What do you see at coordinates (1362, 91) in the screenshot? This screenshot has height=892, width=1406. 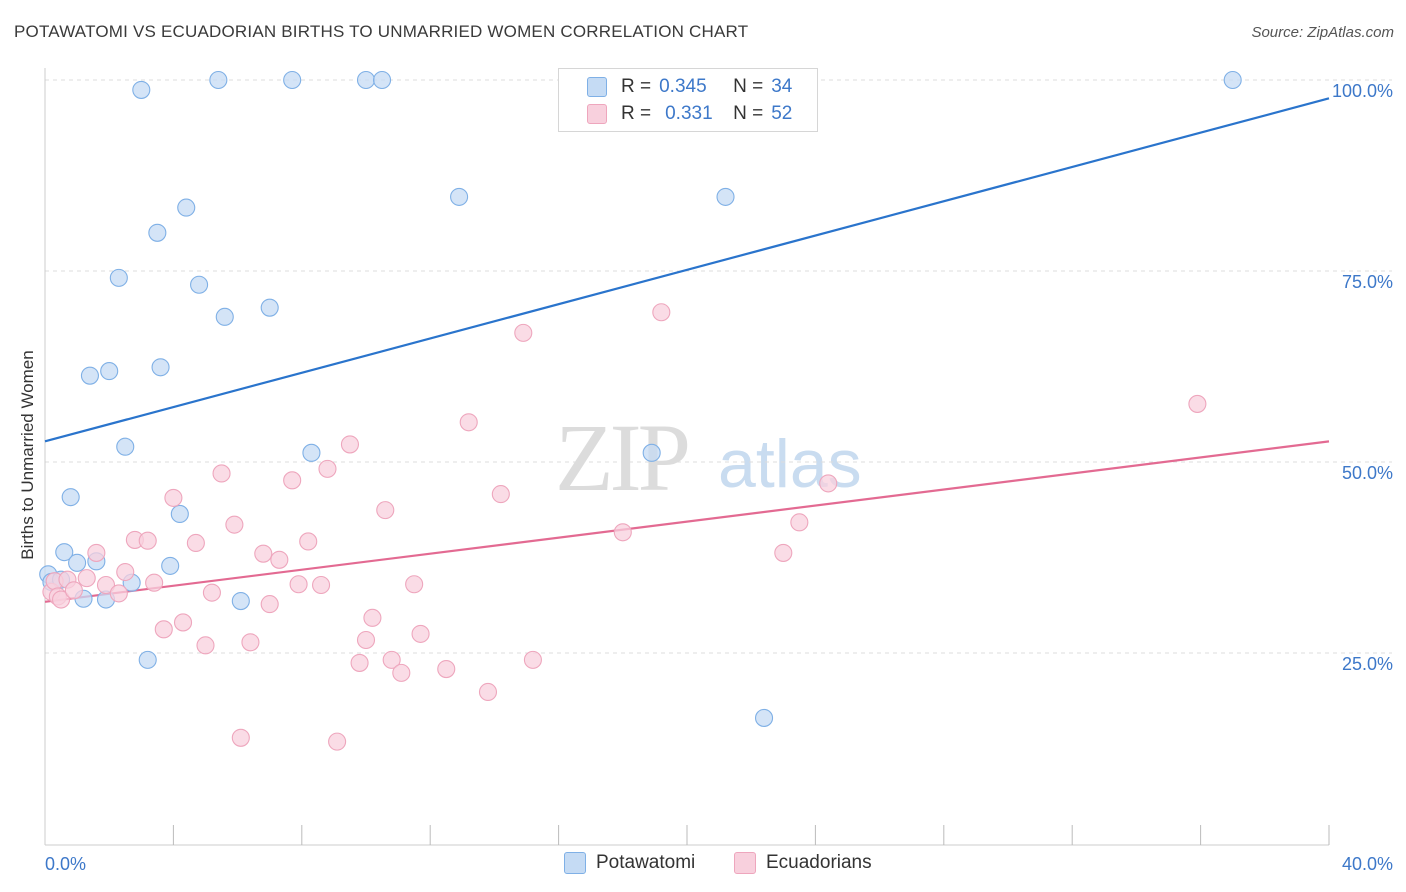 I see `y-tick-label: 100.0%` at bounding box center [1362, 91].